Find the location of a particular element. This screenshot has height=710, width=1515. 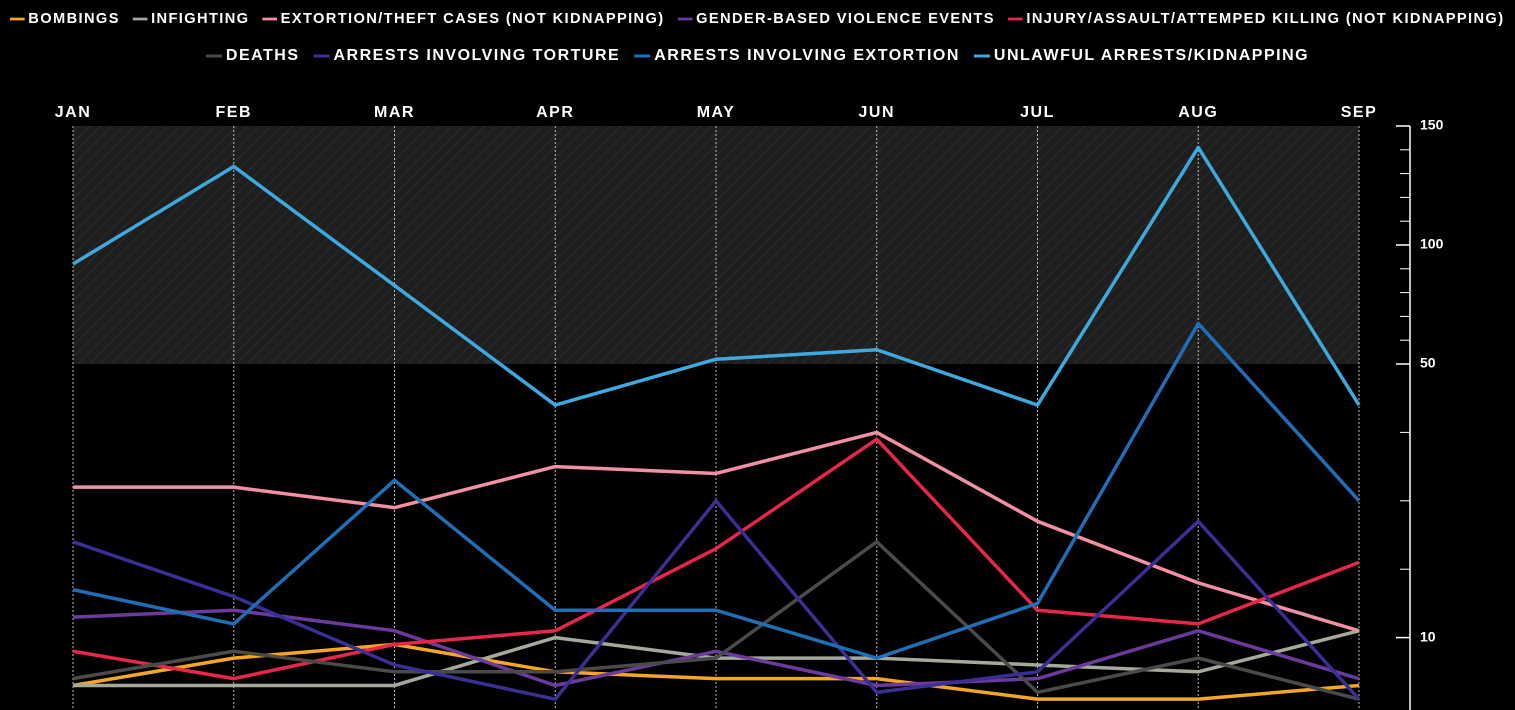

legend-item: DEATHS is located at coordinates (252, 55).